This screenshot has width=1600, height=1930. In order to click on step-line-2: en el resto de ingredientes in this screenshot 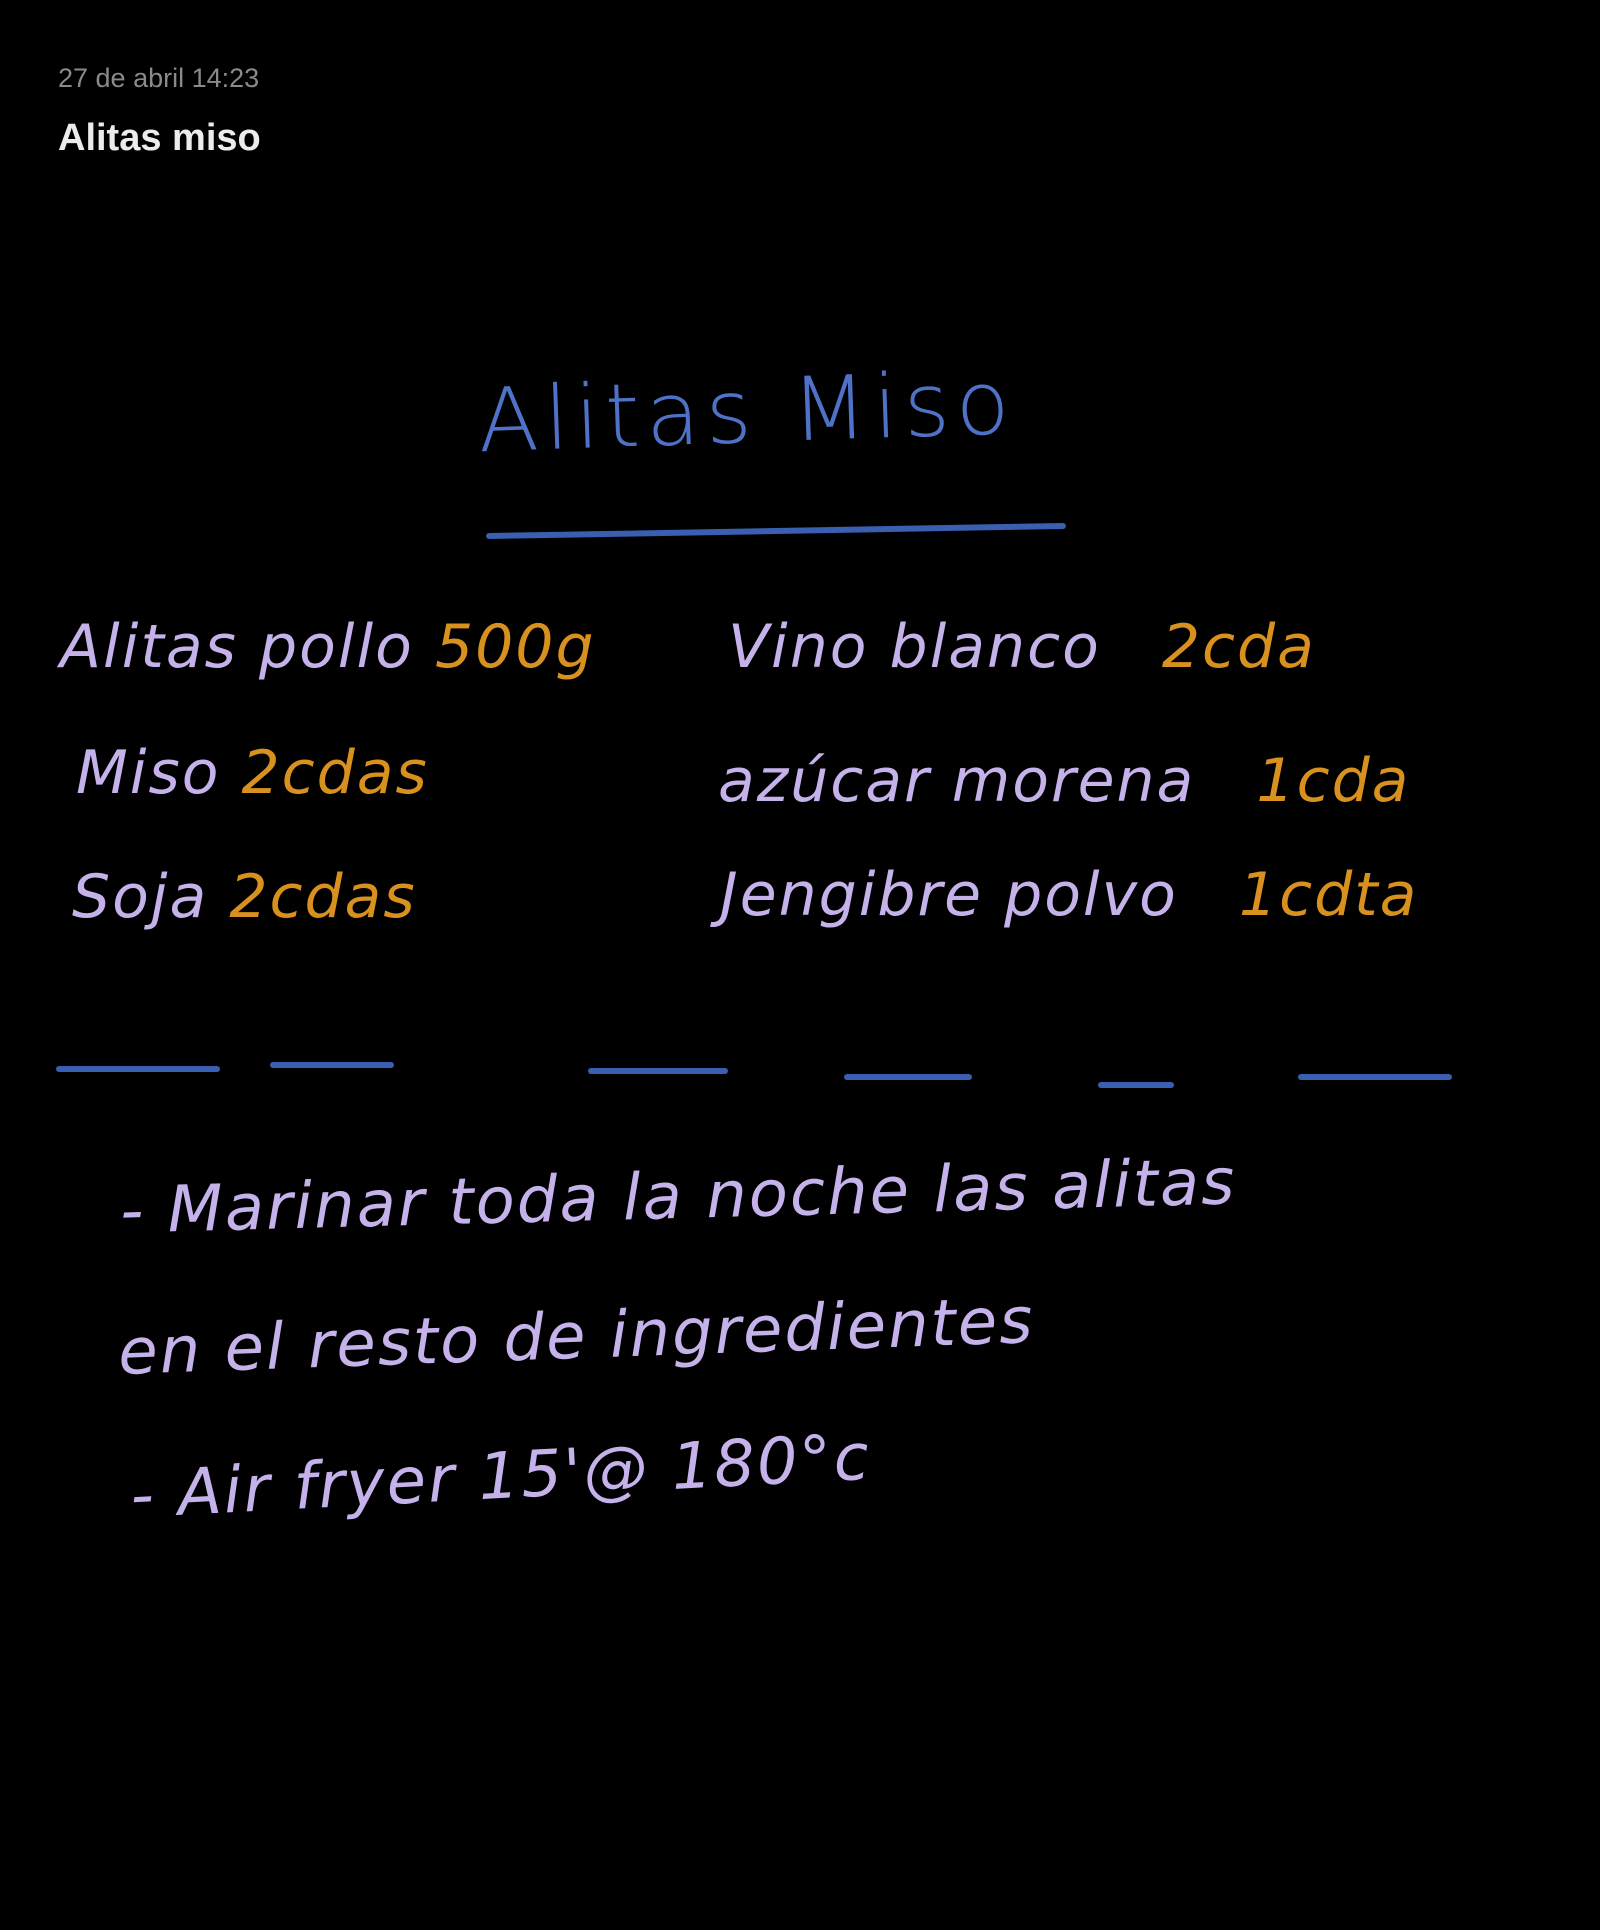, I will do `click(576, 1337)`.